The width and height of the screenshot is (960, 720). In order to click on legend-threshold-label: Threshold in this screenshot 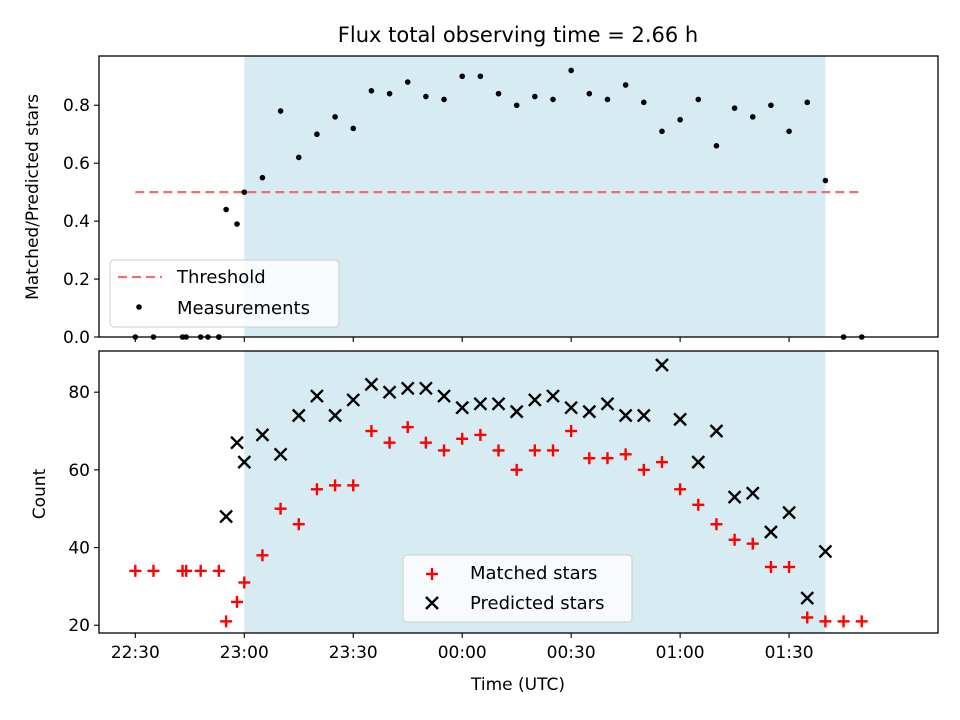, I will do `click(221, 277)`.